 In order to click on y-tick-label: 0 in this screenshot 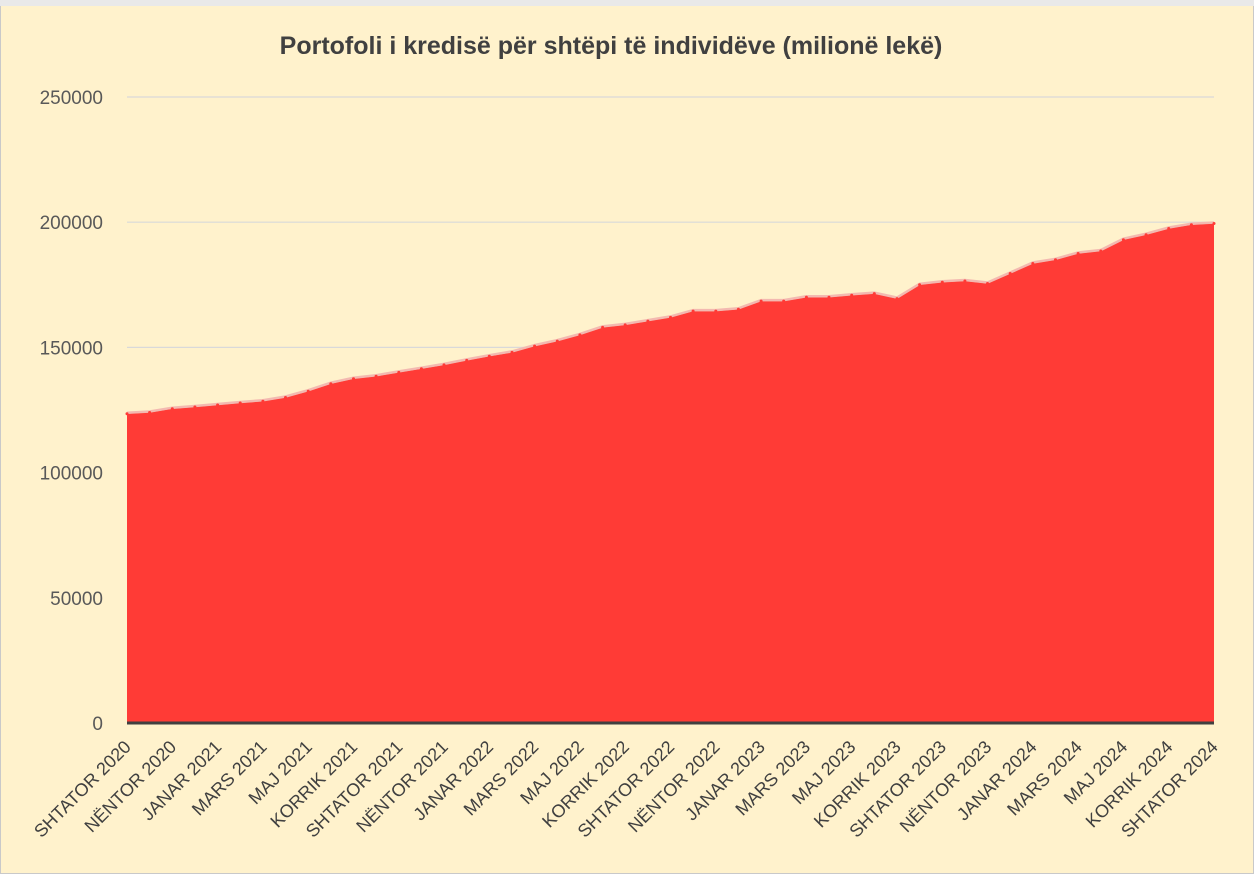, I will do `click(97, 724)`.